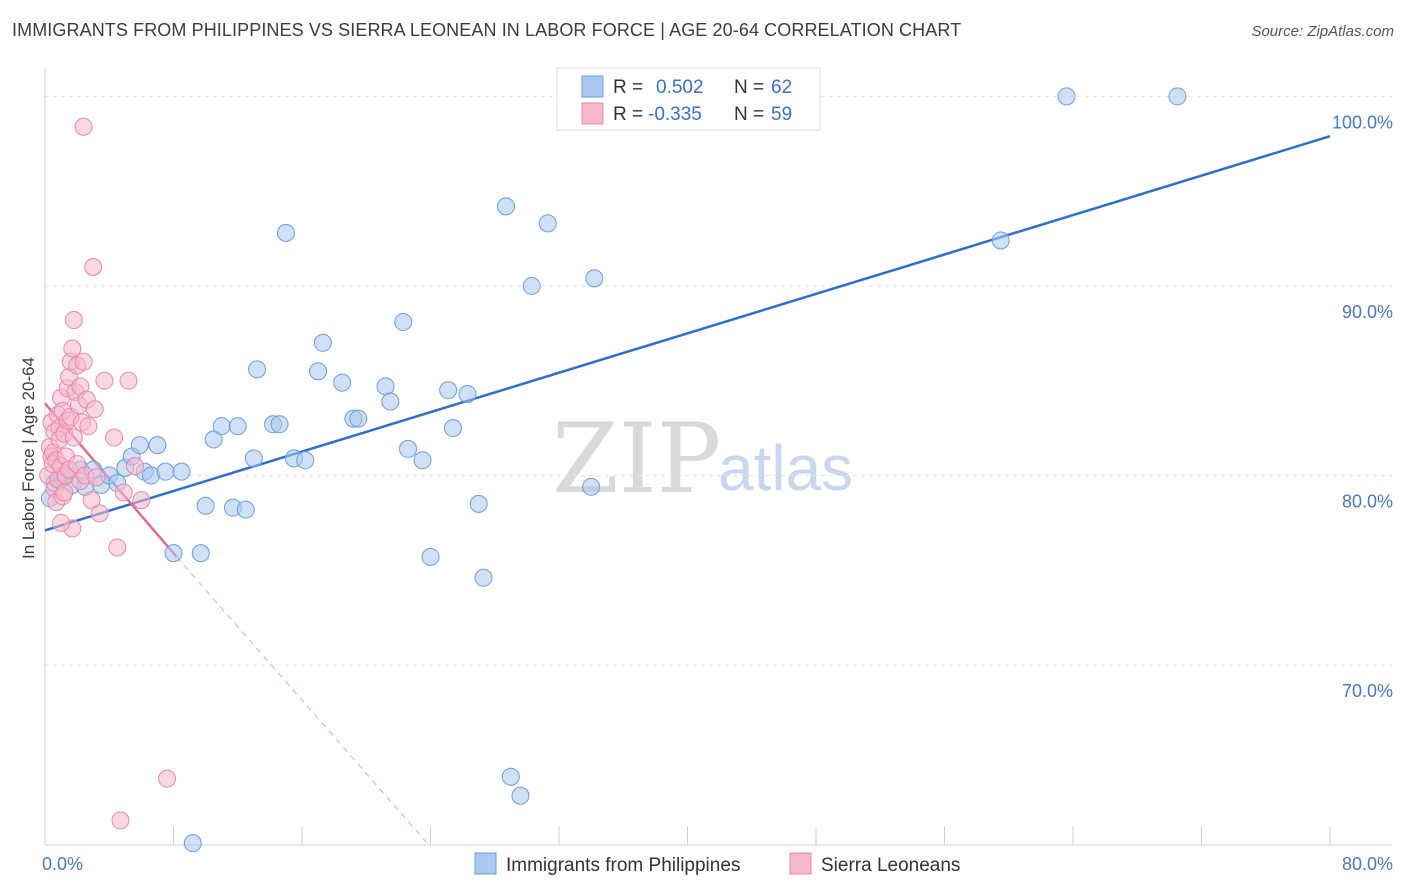 The height and width of the screenshot is (892, 1406). What do you see at coordinates (1322, 31) in the screenshot?
I see `source-credit: Source: ZipAtlas.com` at bounding box center [1322, 31].